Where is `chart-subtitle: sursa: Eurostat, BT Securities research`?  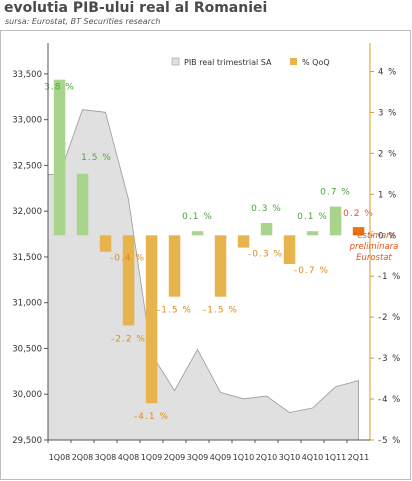
chart-subtitle: sursa: Eurostat, BT Securities research is located at coordinates (83, 21).